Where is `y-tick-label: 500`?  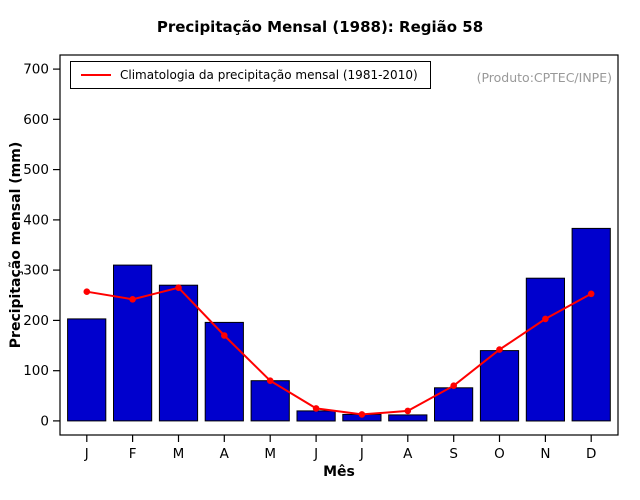 y-tick-label: 500 is located at coordinates (36, 170).